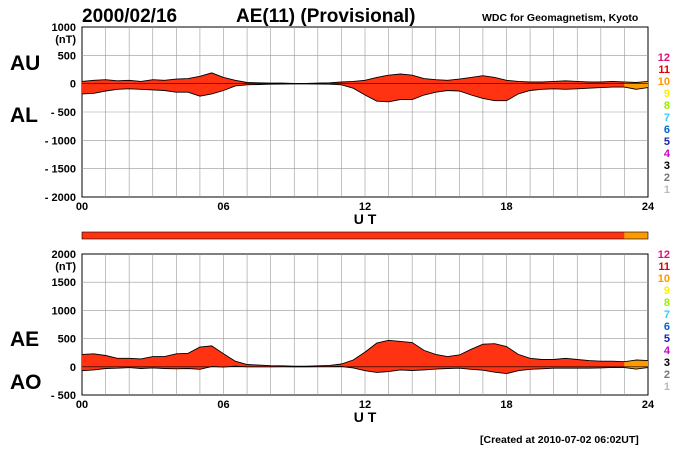 The height and width of the screenshot is (455, 700). I want to click on plot-date: 2000/02/16, so click(129, 16).